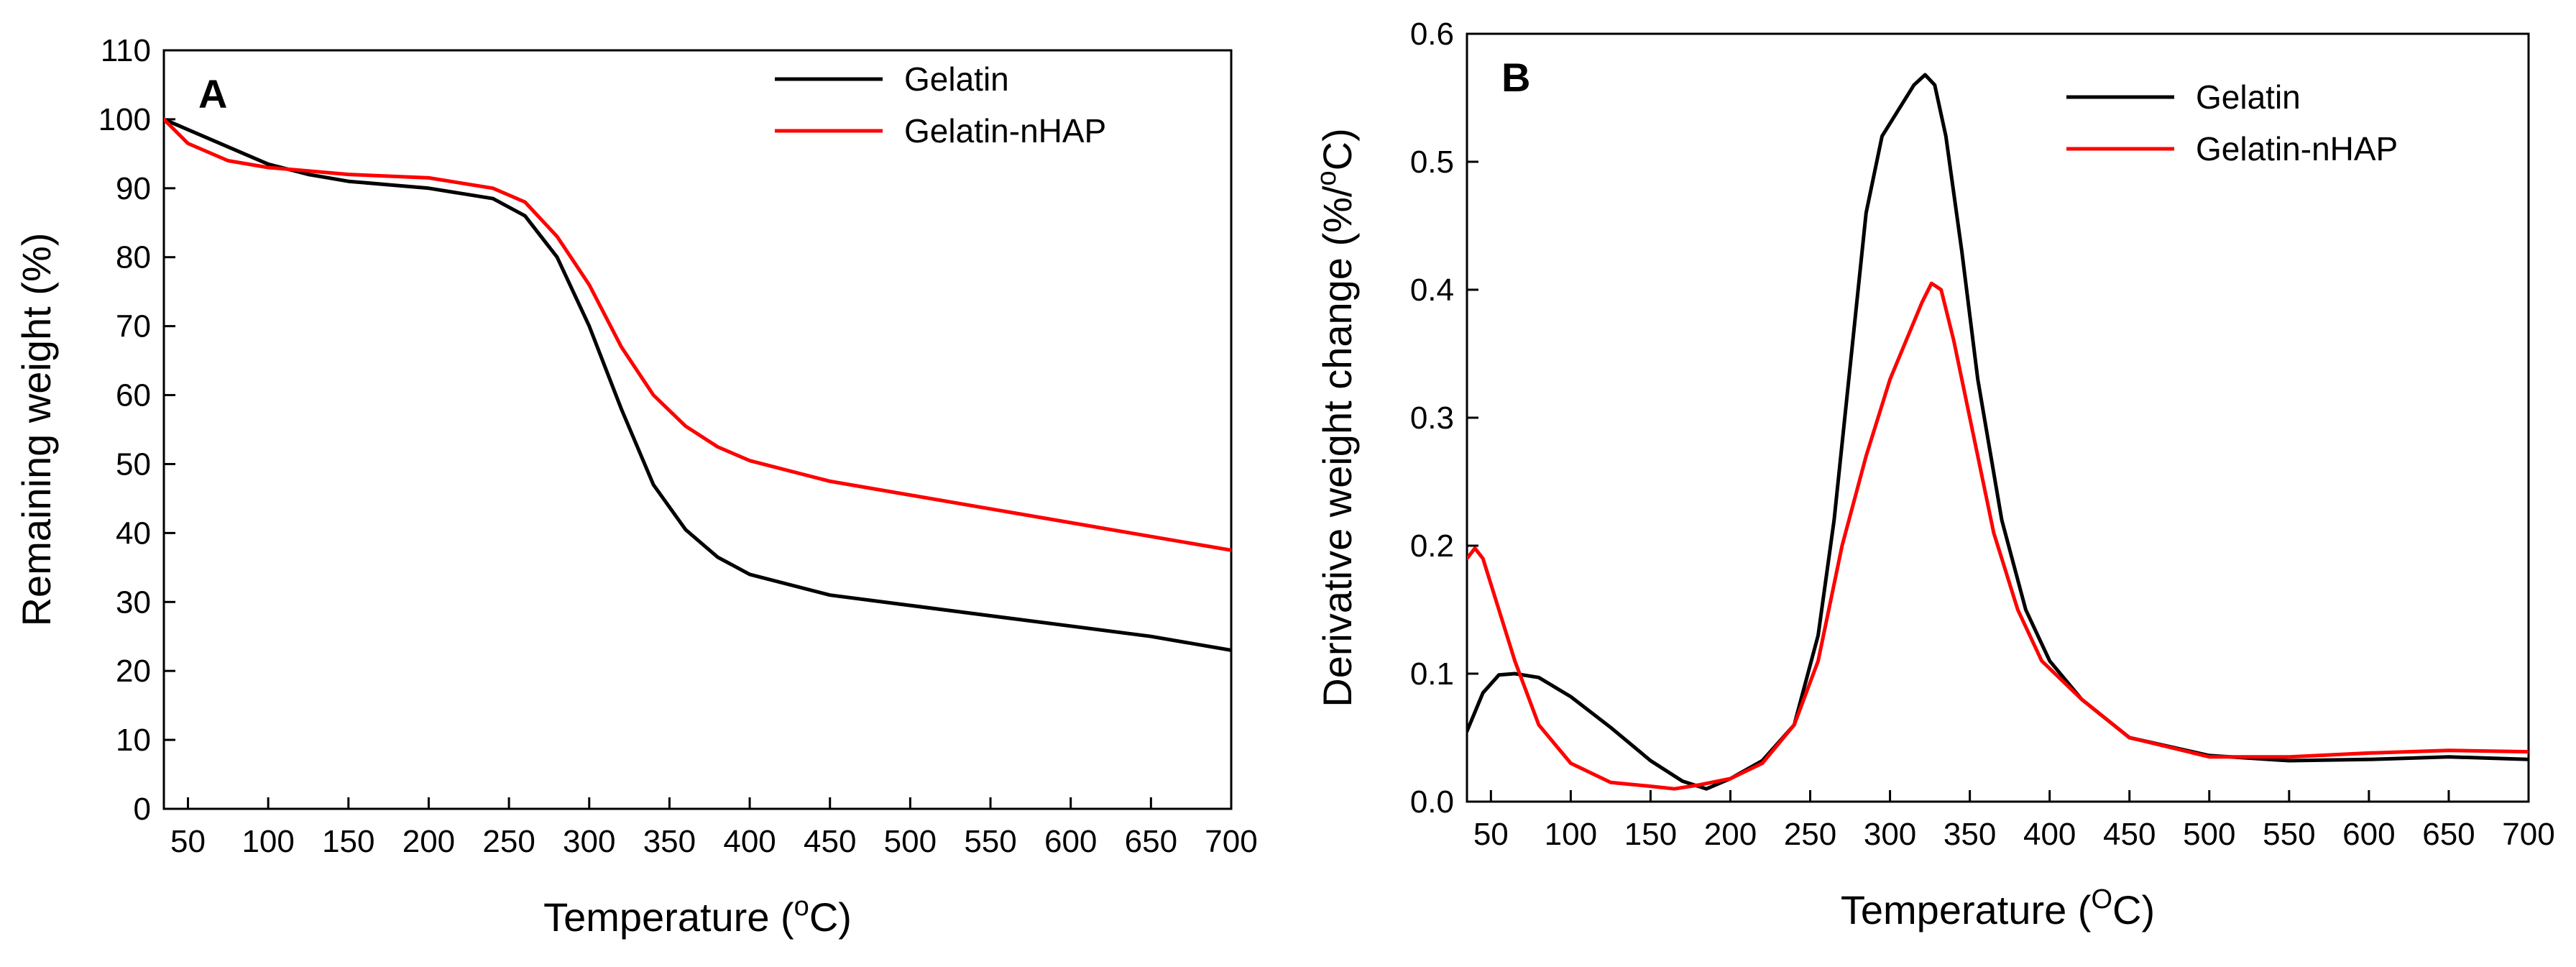 Image resolution: width=2576 pixels, height=967 pixels. What do you see at coordinates (1432, 674) in the screenshot?
I see `y-tick-label: 0.1` at bounding box center [1432, 674].